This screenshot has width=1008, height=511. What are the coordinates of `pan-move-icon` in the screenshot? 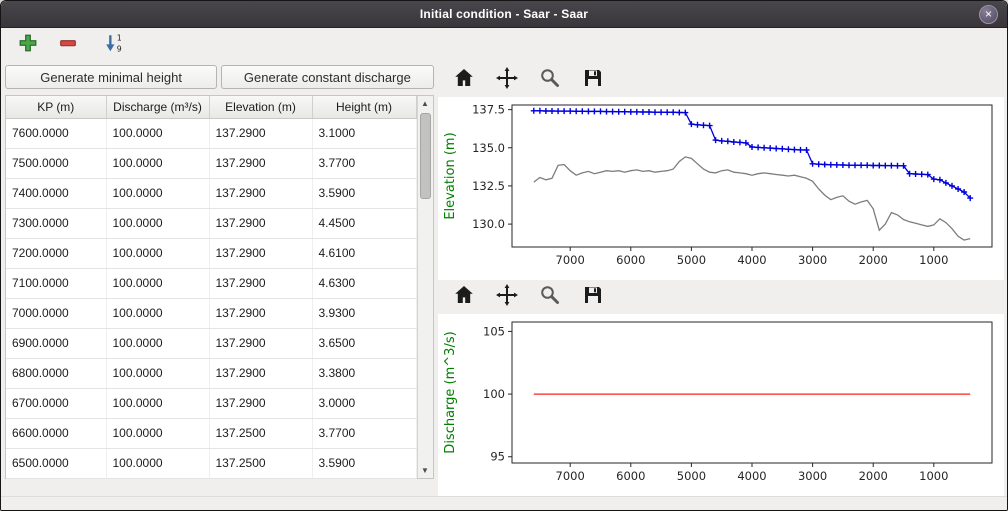 It's located at (507, 80).